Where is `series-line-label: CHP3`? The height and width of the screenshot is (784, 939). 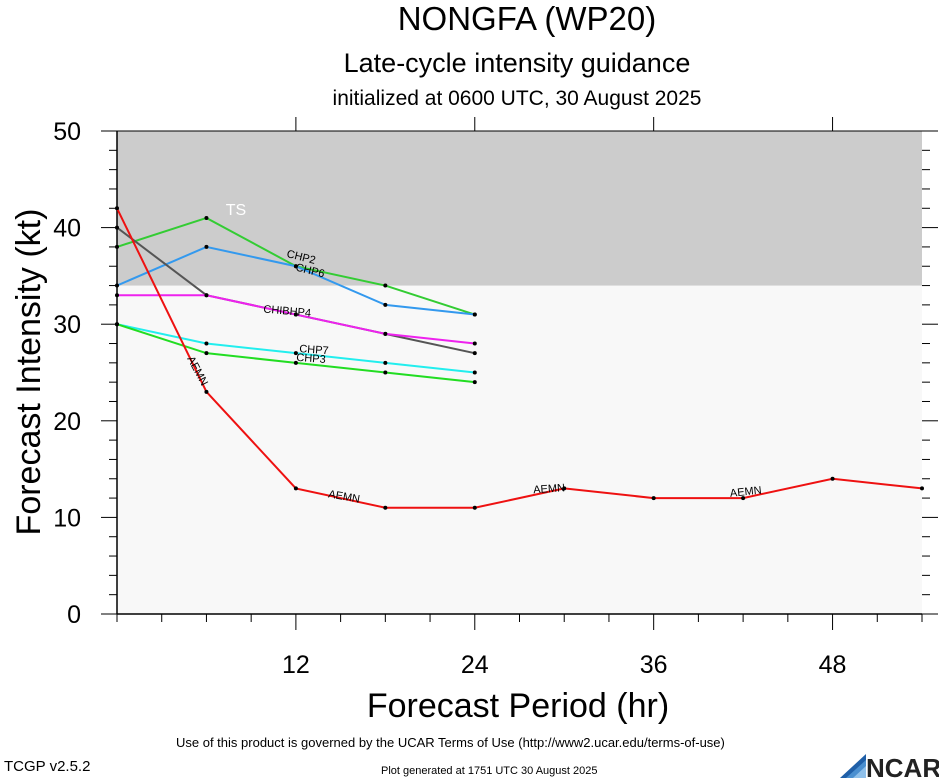 series-line-label: CHP3 is located at coordinates (311, 359).